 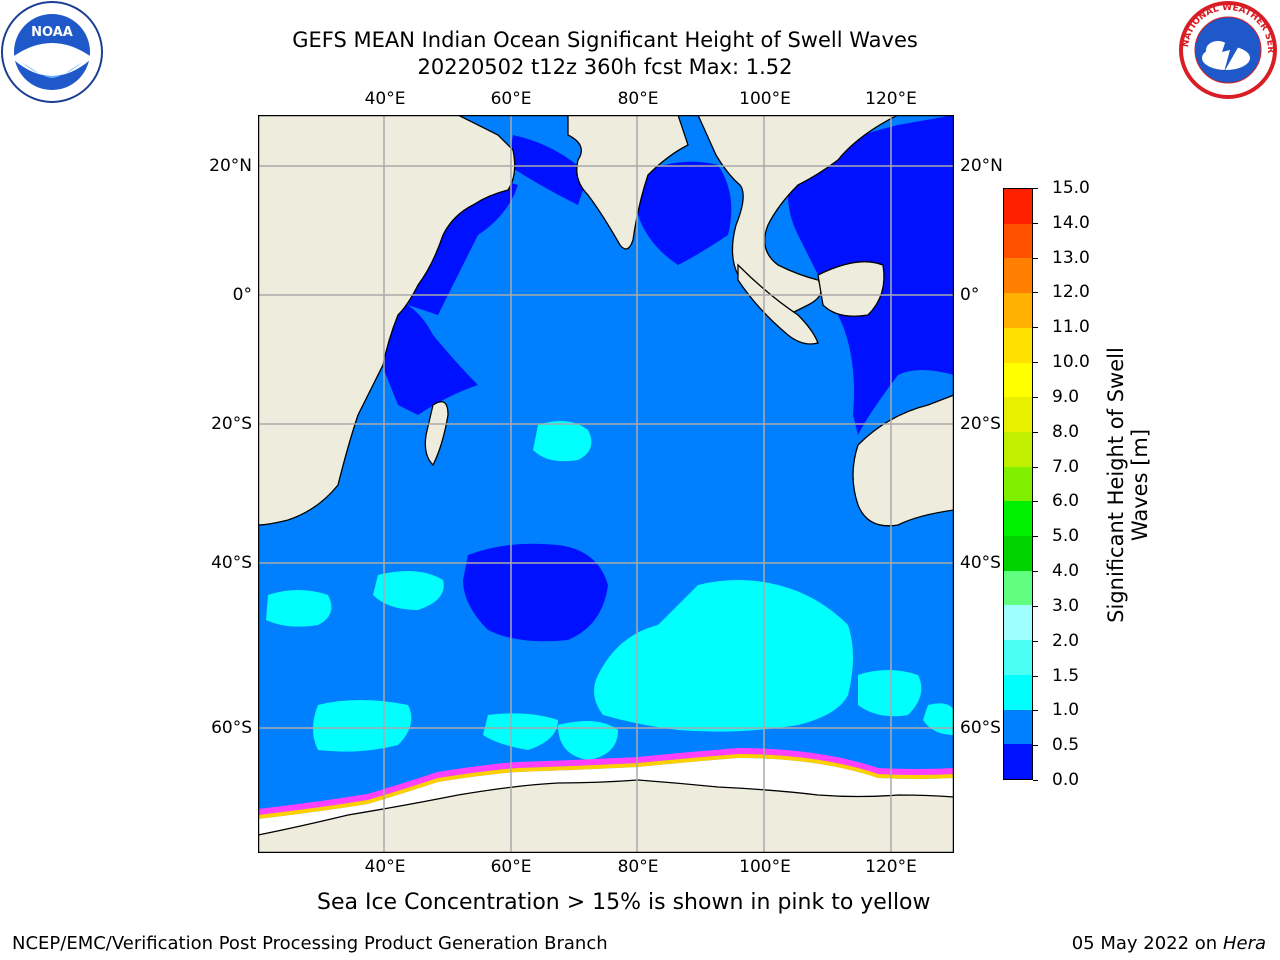 I want to click on lon-label-bottom: 60°E, so click(x=511, y=867).